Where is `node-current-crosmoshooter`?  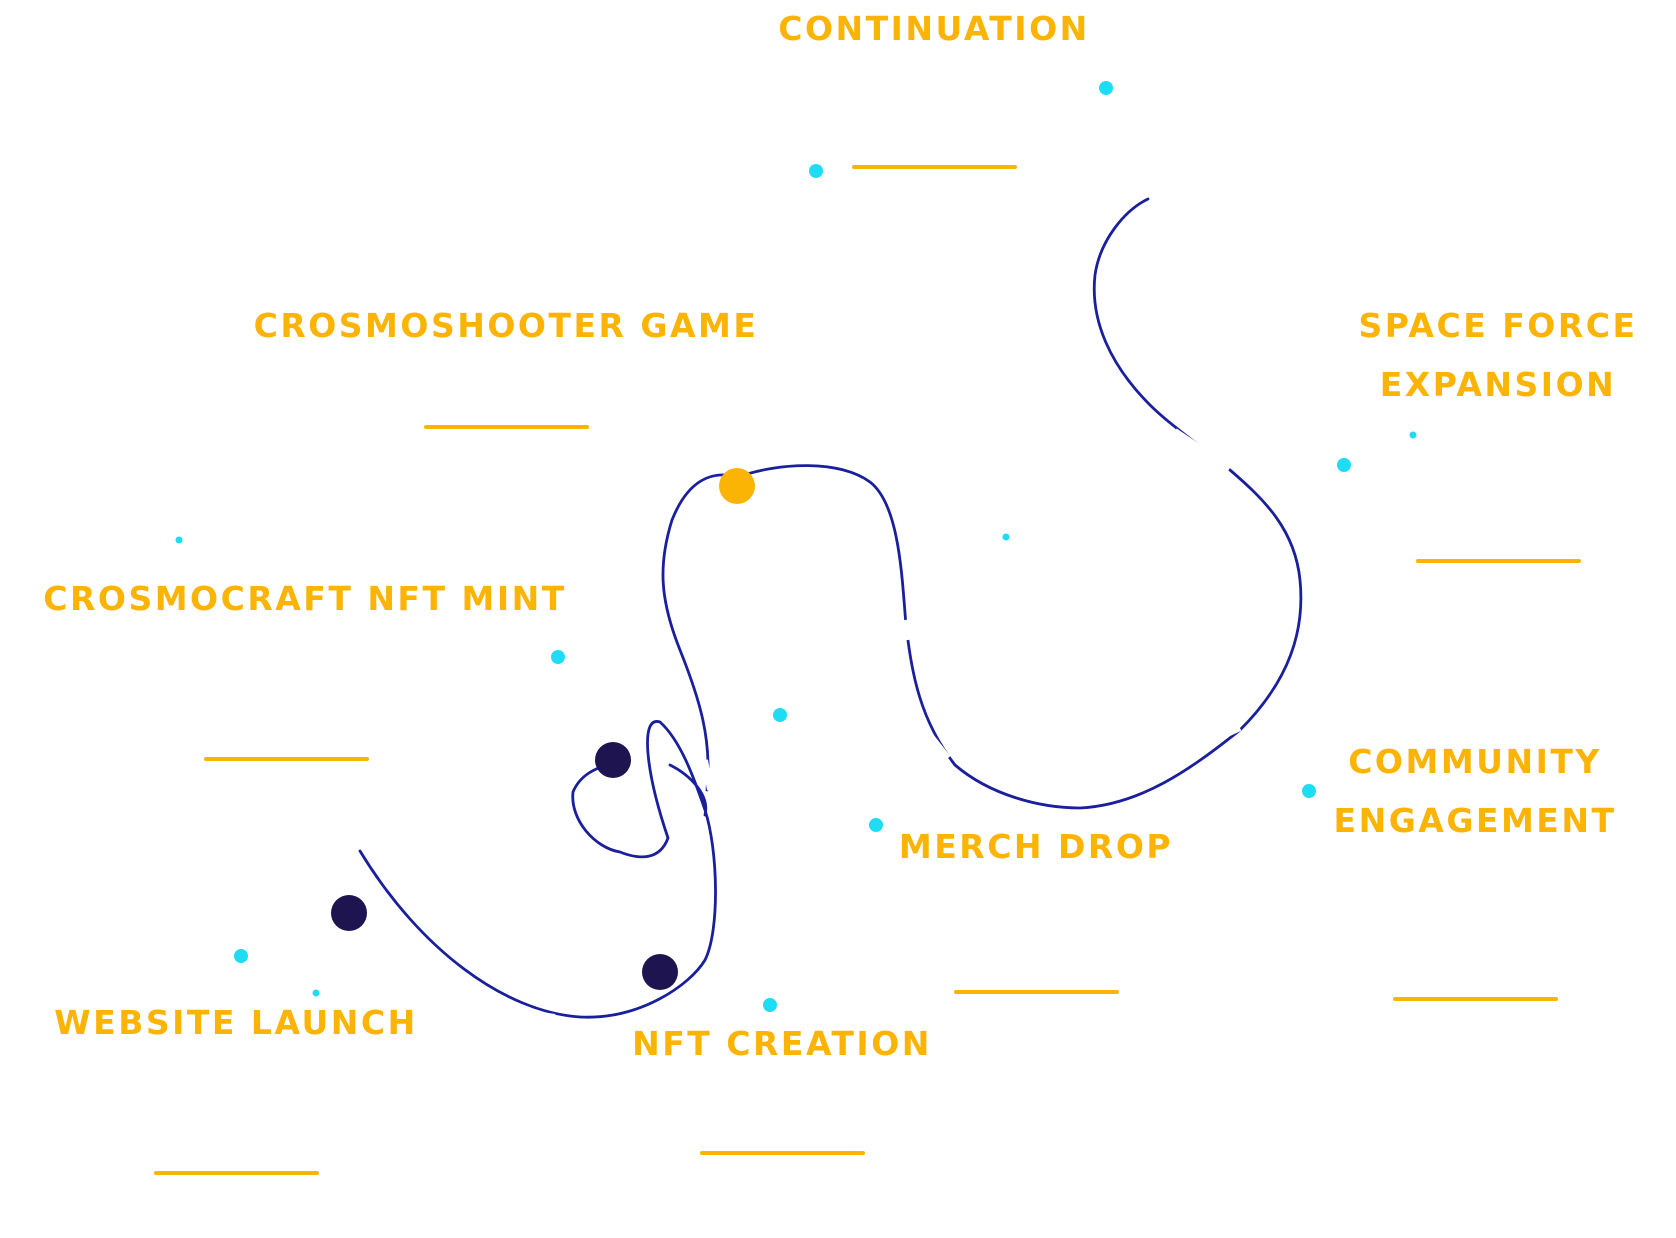 node-current-crosmoshooter is located at coordinates (737, 486).